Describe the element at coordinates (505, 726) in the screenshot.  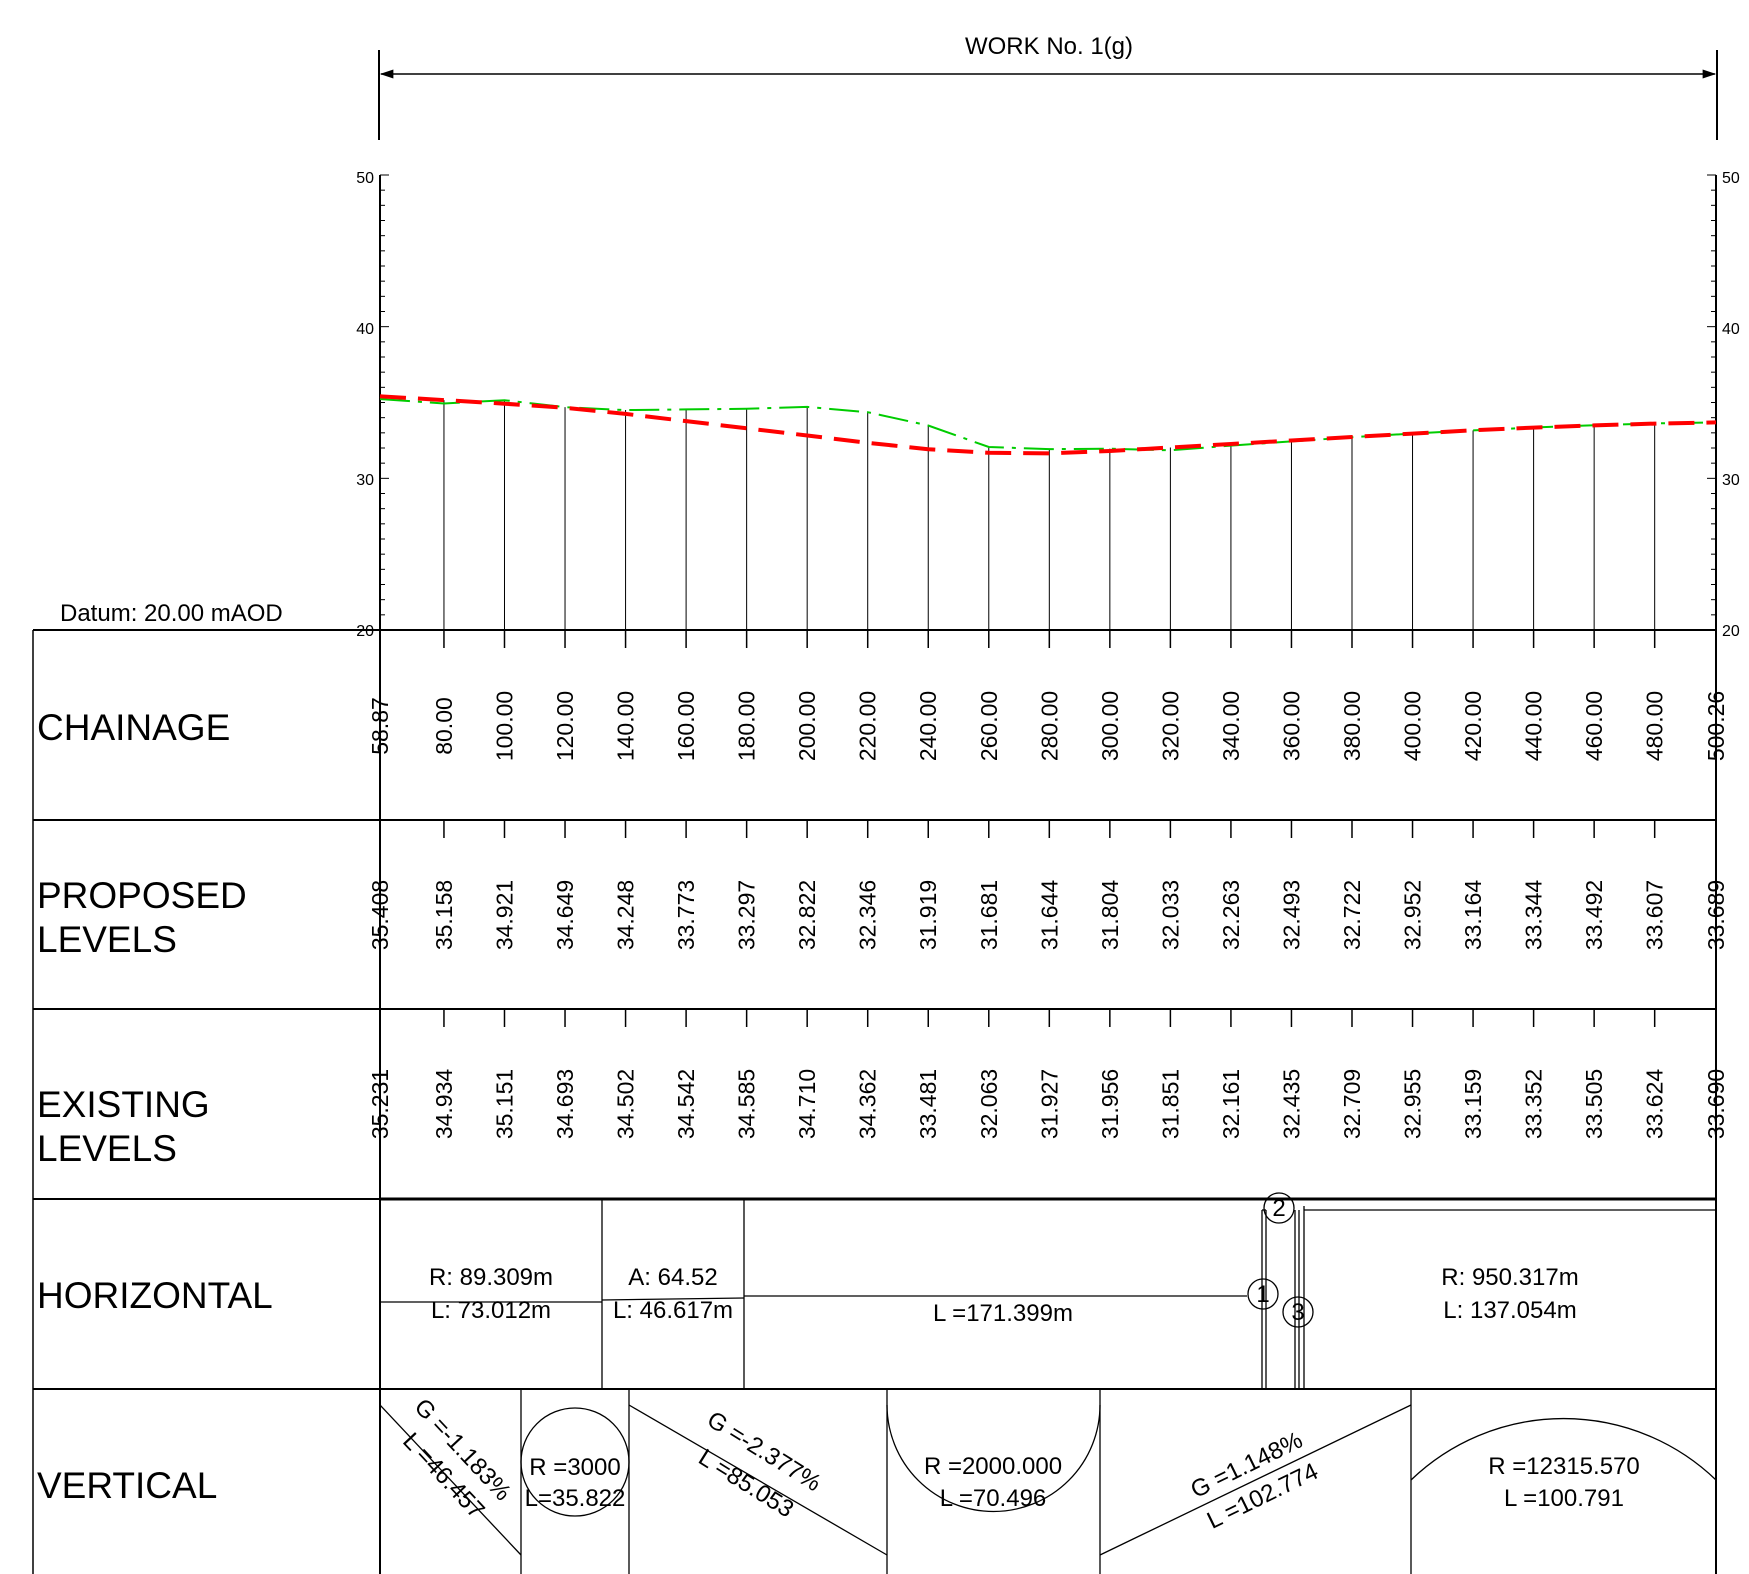
I see `chainage-value: 100.00` at that location.